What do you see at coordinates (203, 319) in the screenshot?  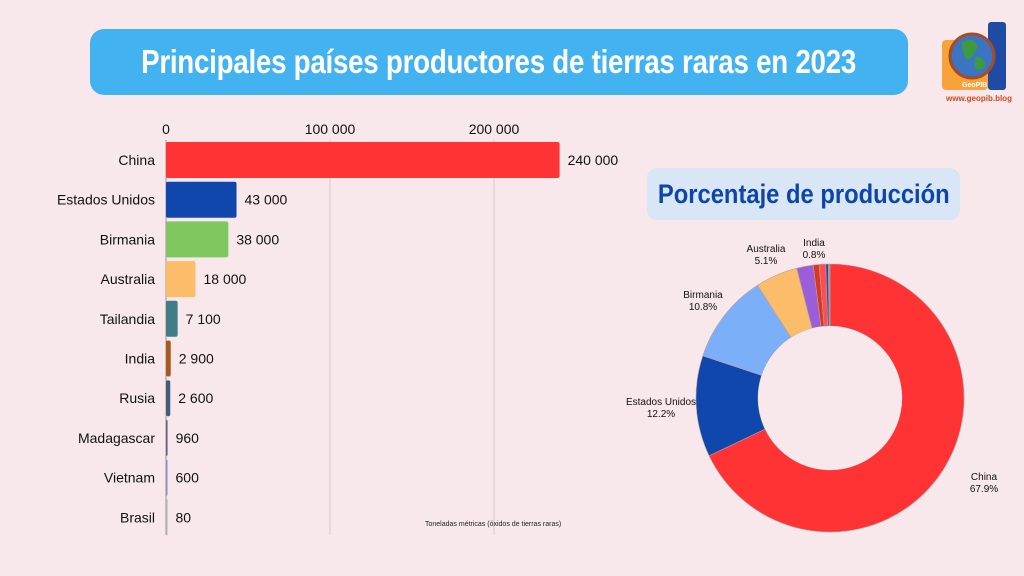 I see `value-label: 7 100` at bounding box center [203, 319].